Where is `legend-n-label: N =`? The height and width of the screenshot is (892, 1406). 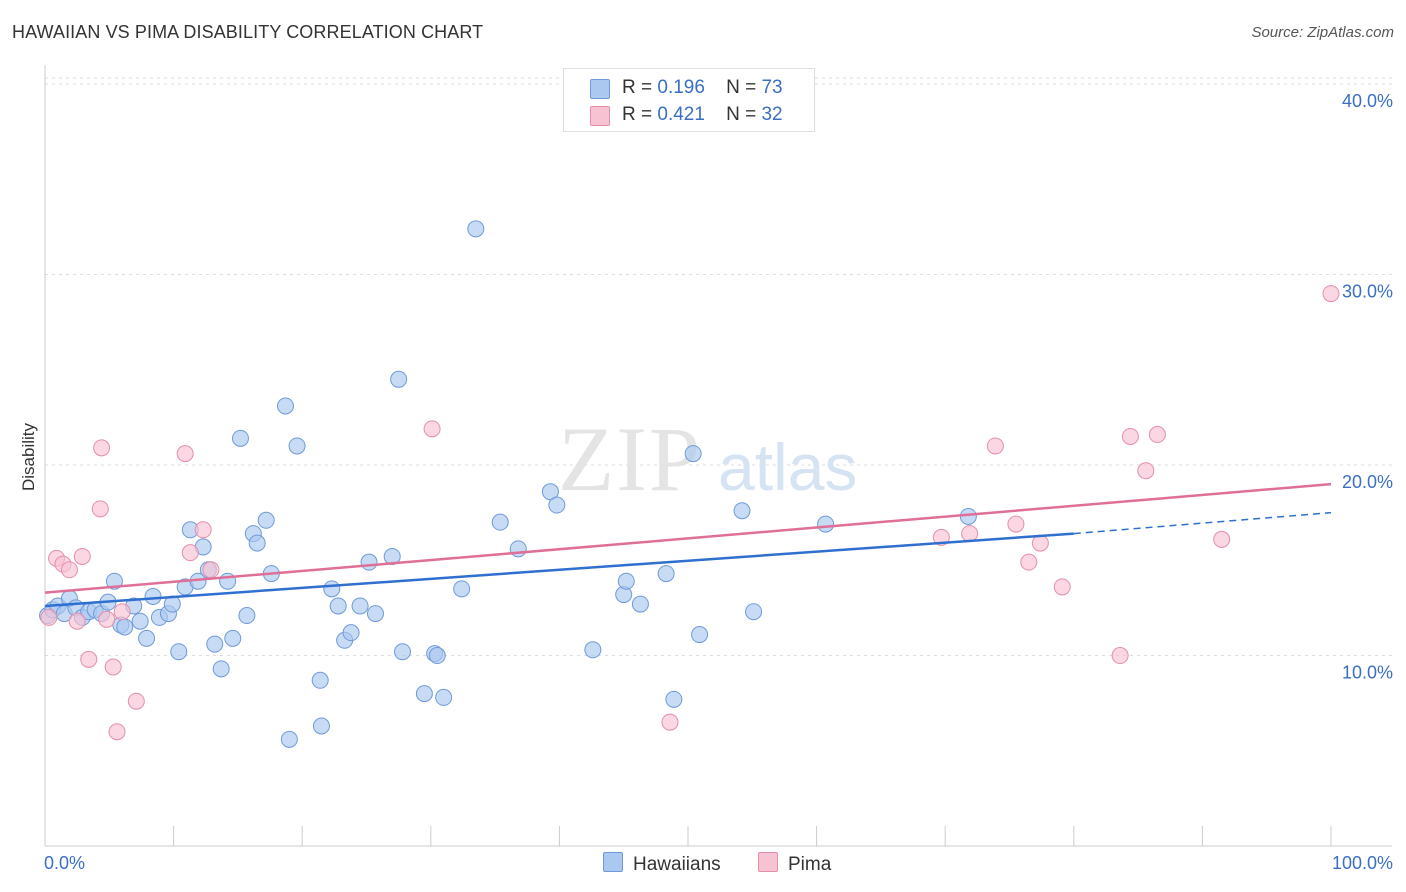 legend-n-label: N = is located at coordinates (741, 87).